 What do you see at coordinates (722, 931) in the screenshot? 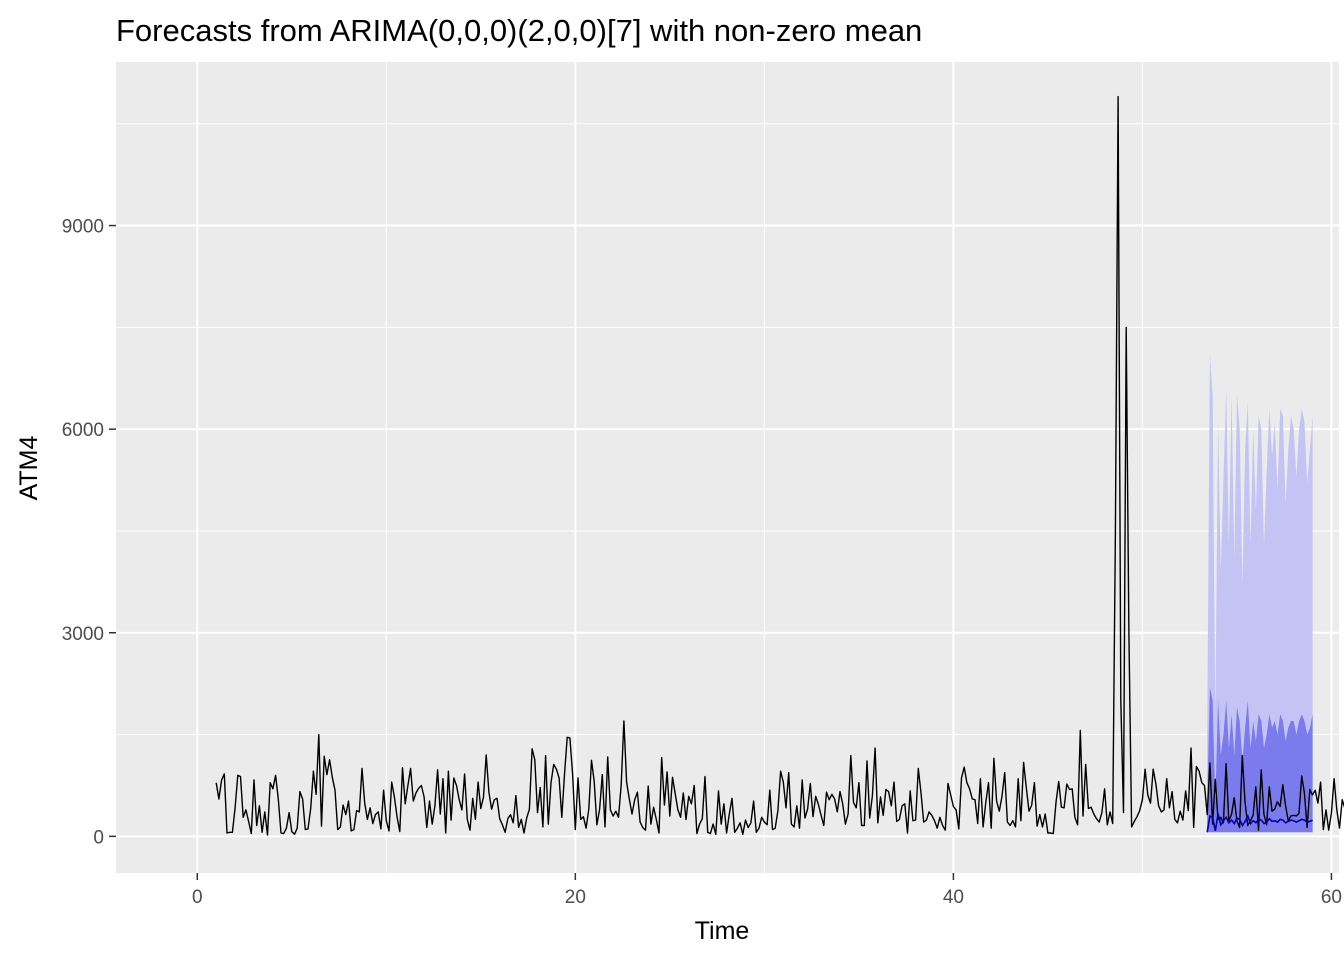
I see `x-axis-title: Time` at bounding box center [722, 931].